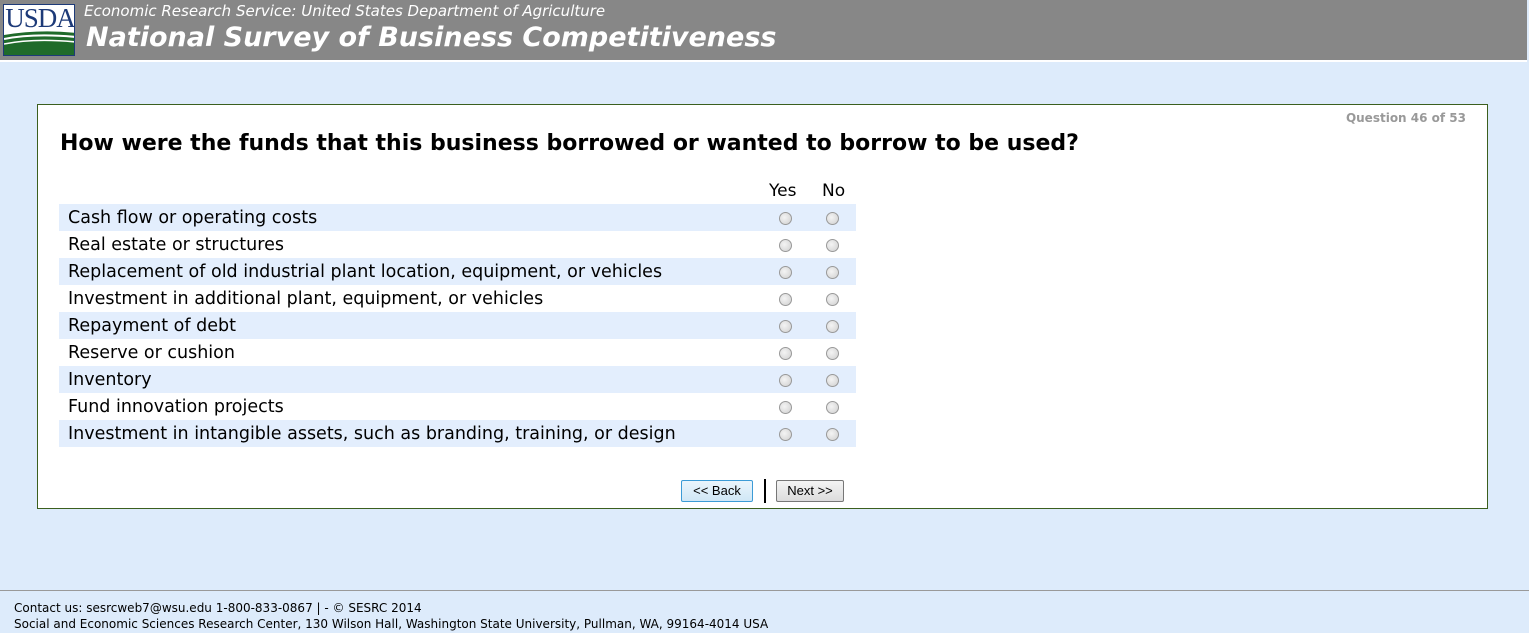  What do you see at coordinates (176, 244) in the screenshot?
I see `row-label: Real estate or structures` at bounding box center [176, 244].